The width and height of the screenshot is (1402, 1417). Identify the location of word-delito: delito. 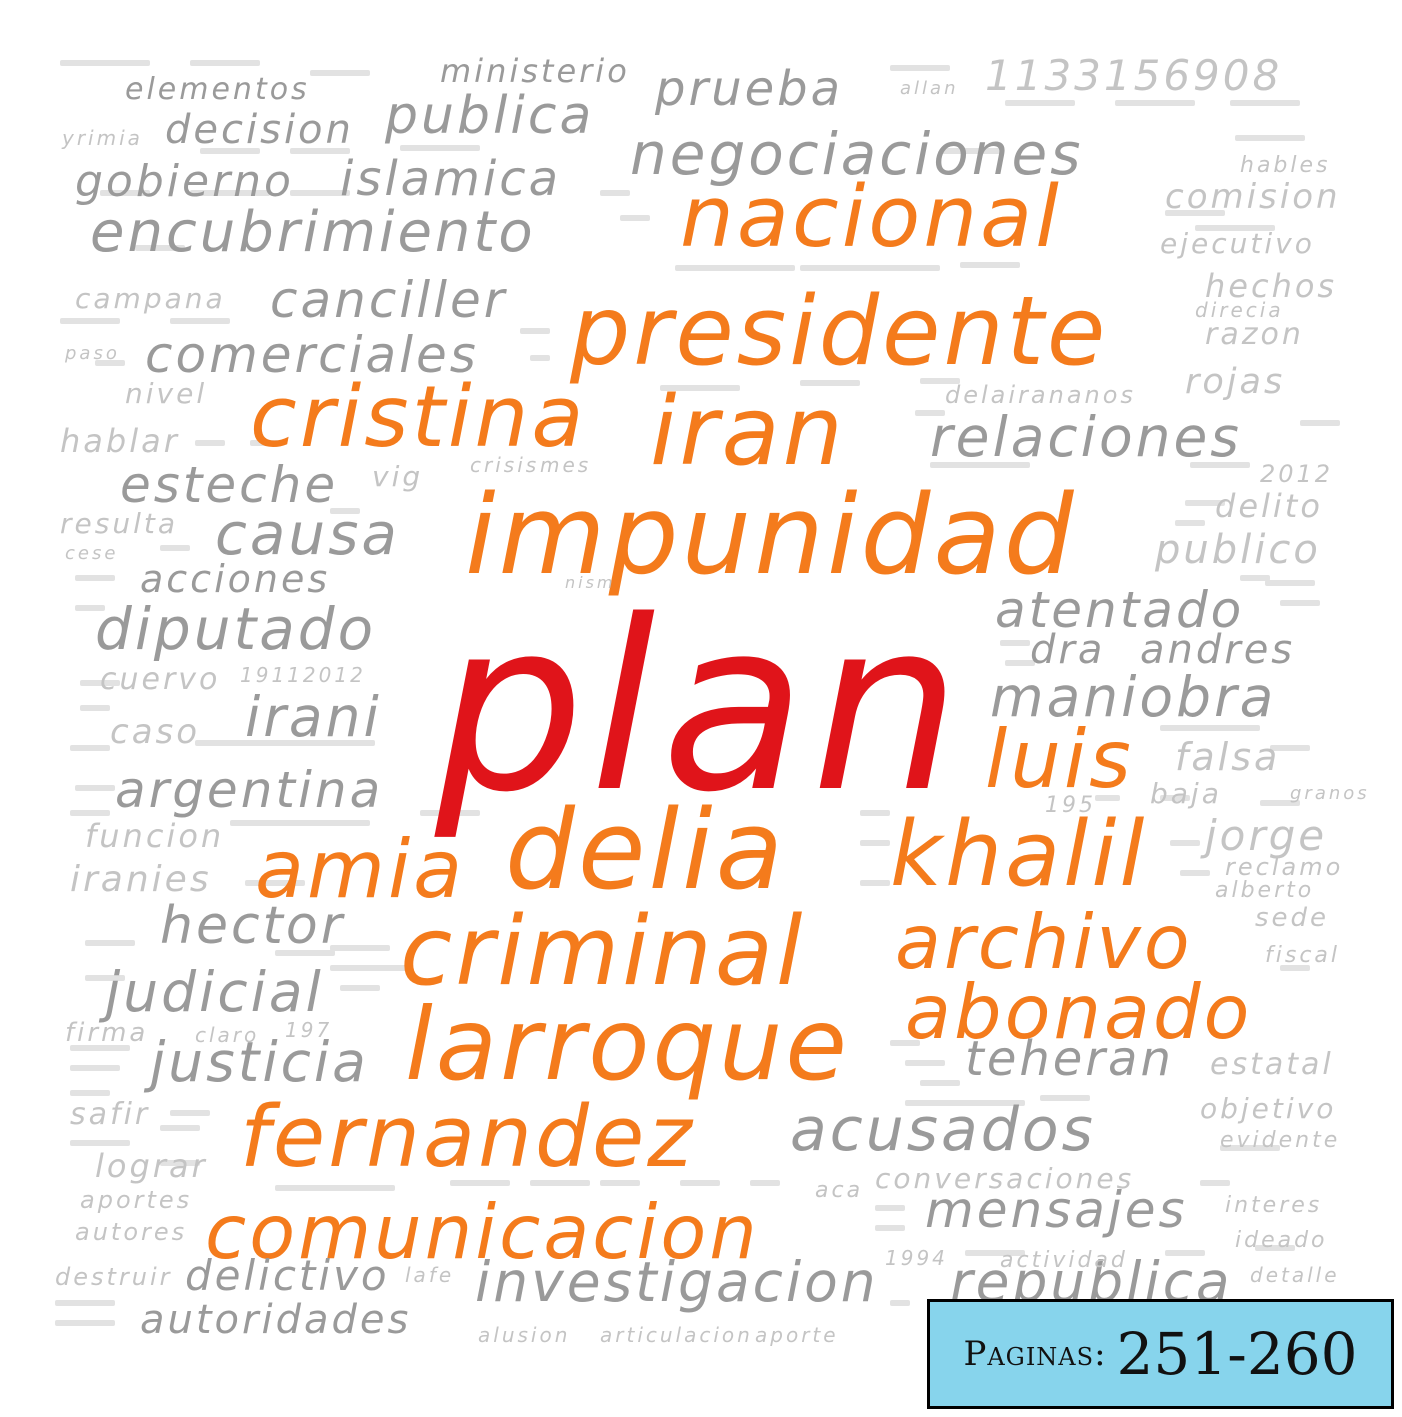
(1269, 506).